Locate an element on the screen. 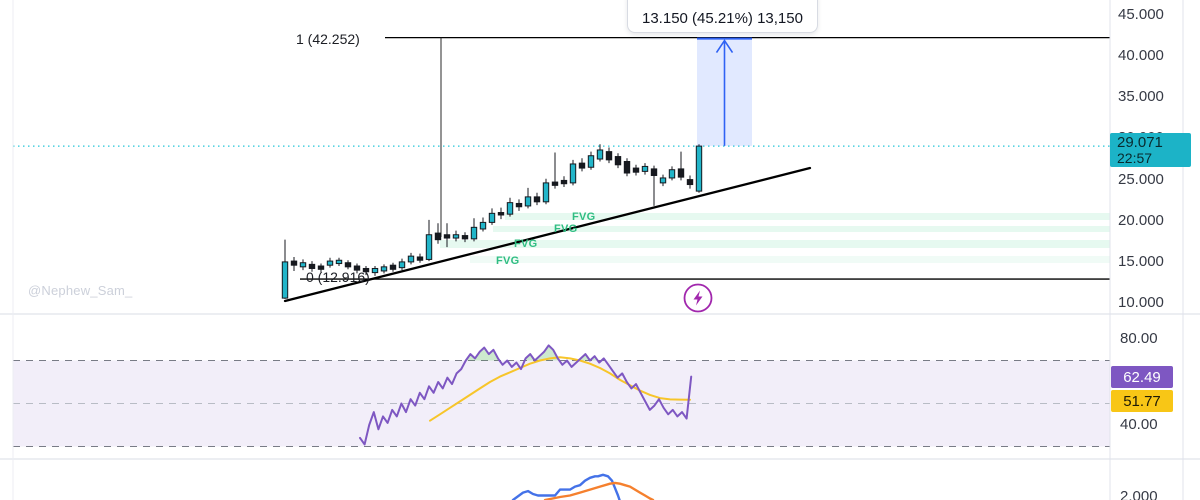  countdown-timer: 22:57 is located at coordinates (1135, 157).